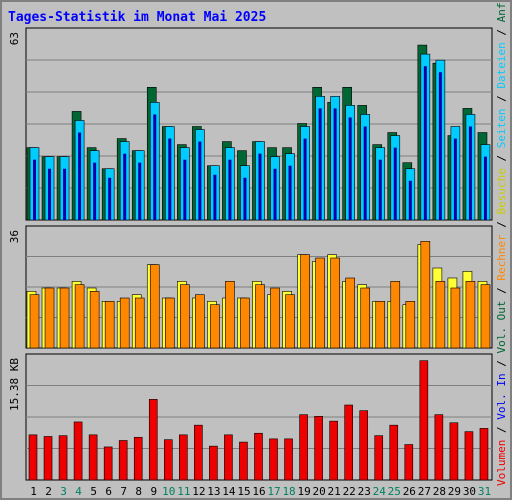  I want to click on x-tick-label: 29, so click(454, 491).